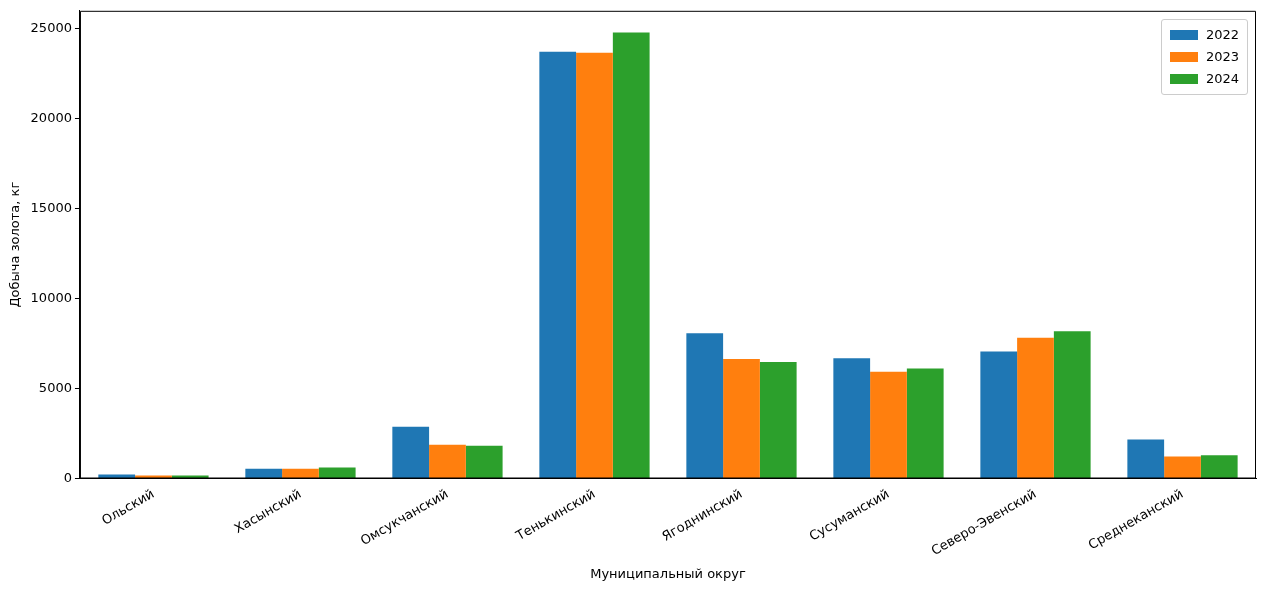 Image resolution: width=1262 pixels, height=590 pixels. I want to click on y-tick-label: 5000, so click(55, 387).